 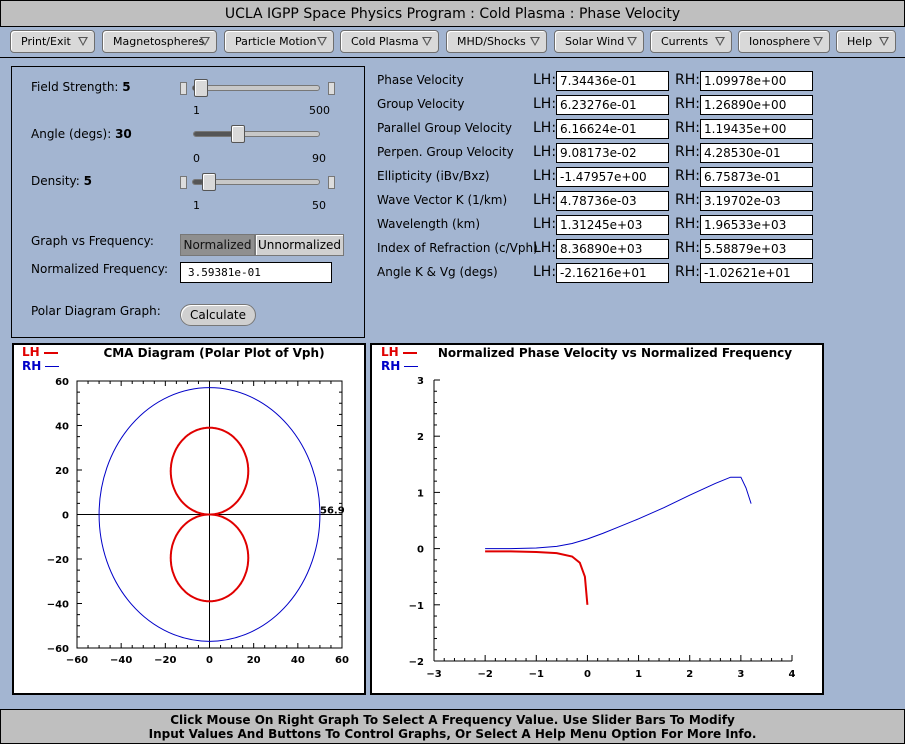 What do you see at coordinates (537, 577) in the screenshot?
I see `lh-series-line` at bounding box center [537, 577].